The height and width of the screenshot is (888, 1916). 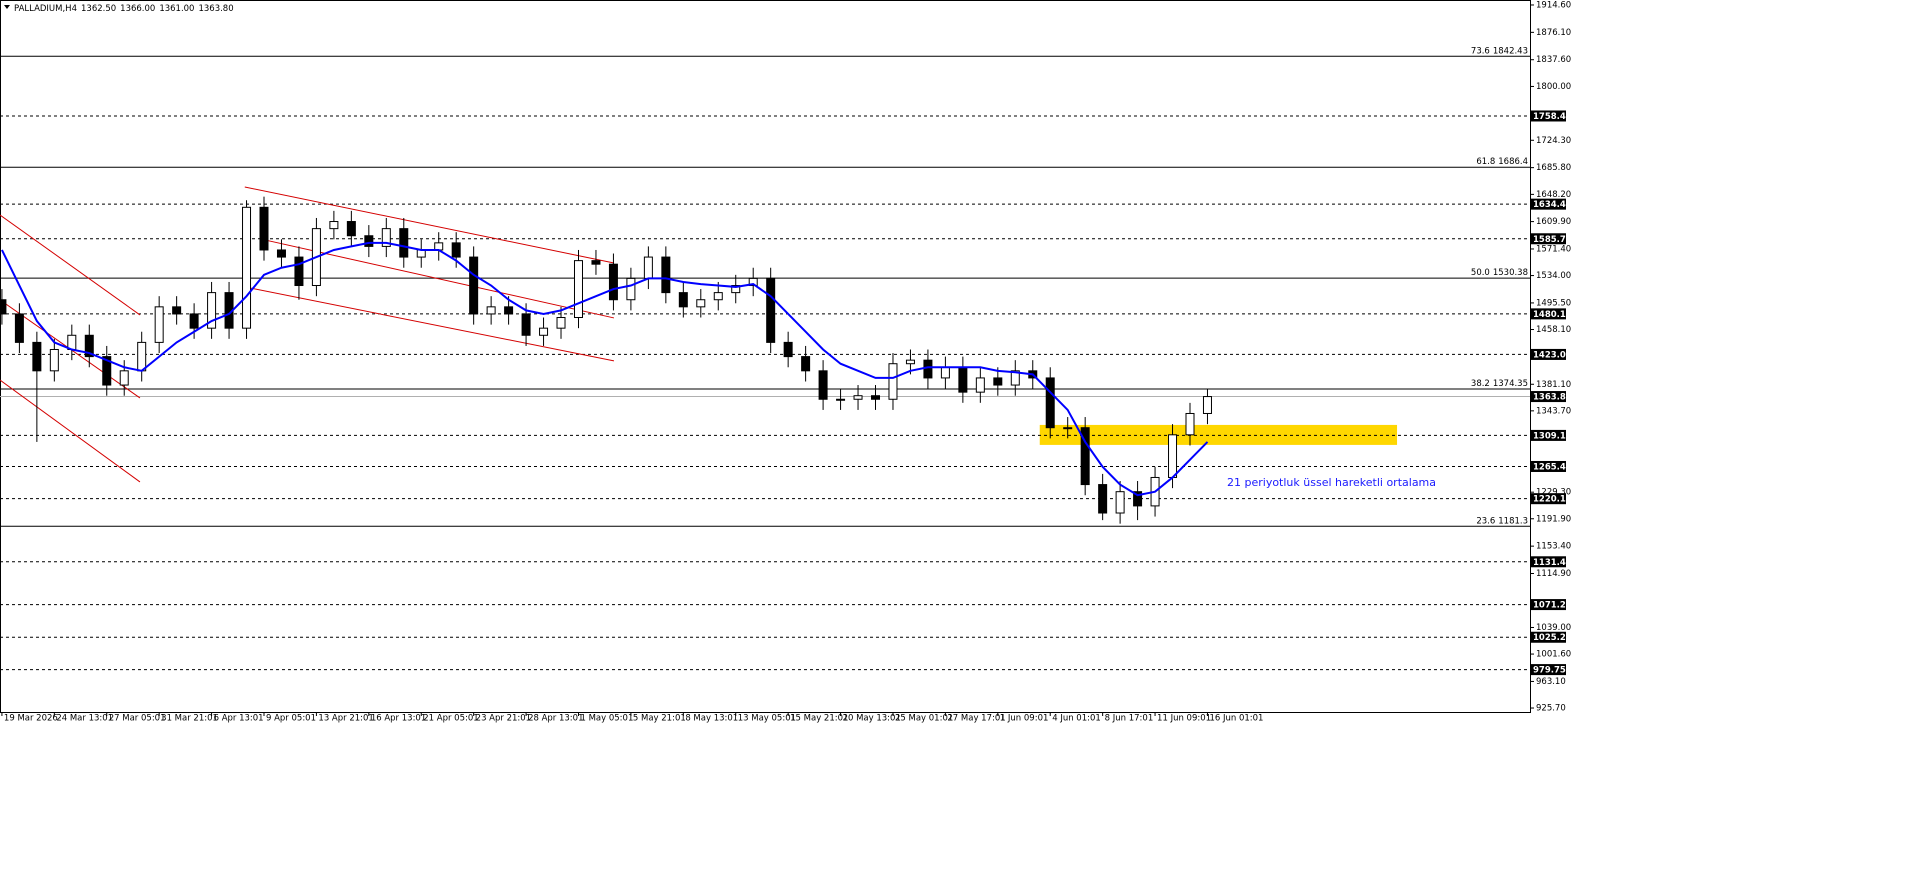 I want to click on x-tick-label: 23 Apr 21:01, so click(x=503, y=719).